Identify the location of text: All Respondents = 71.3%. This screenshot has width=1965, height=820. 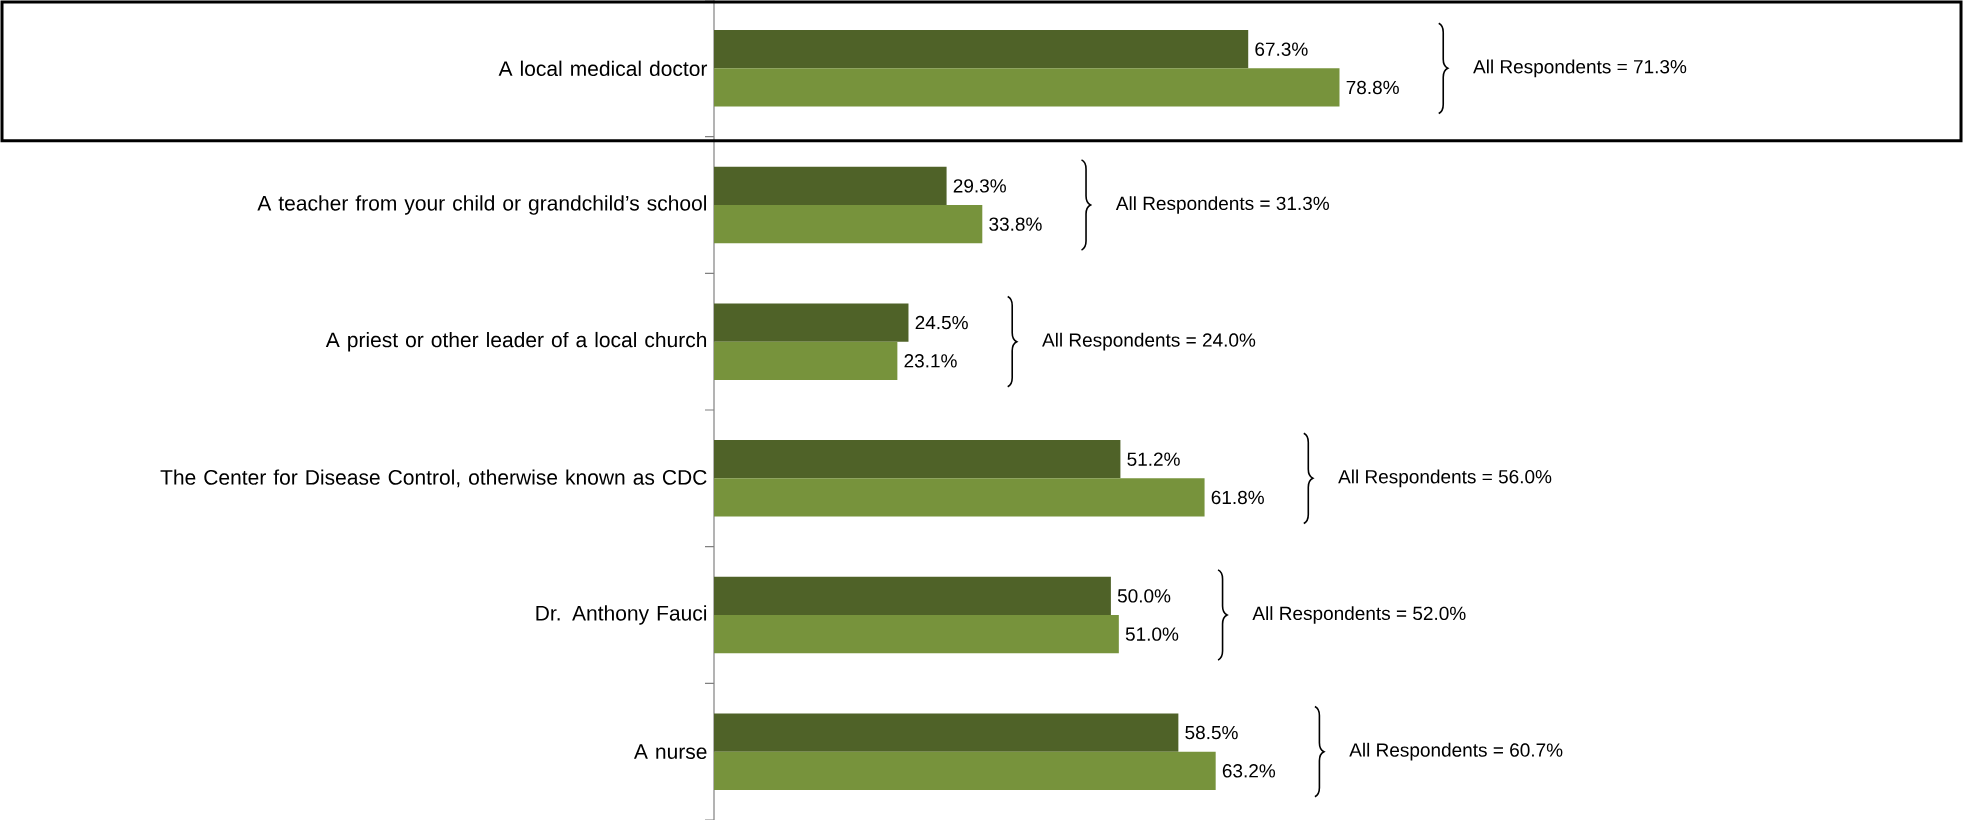
(1580, 68).